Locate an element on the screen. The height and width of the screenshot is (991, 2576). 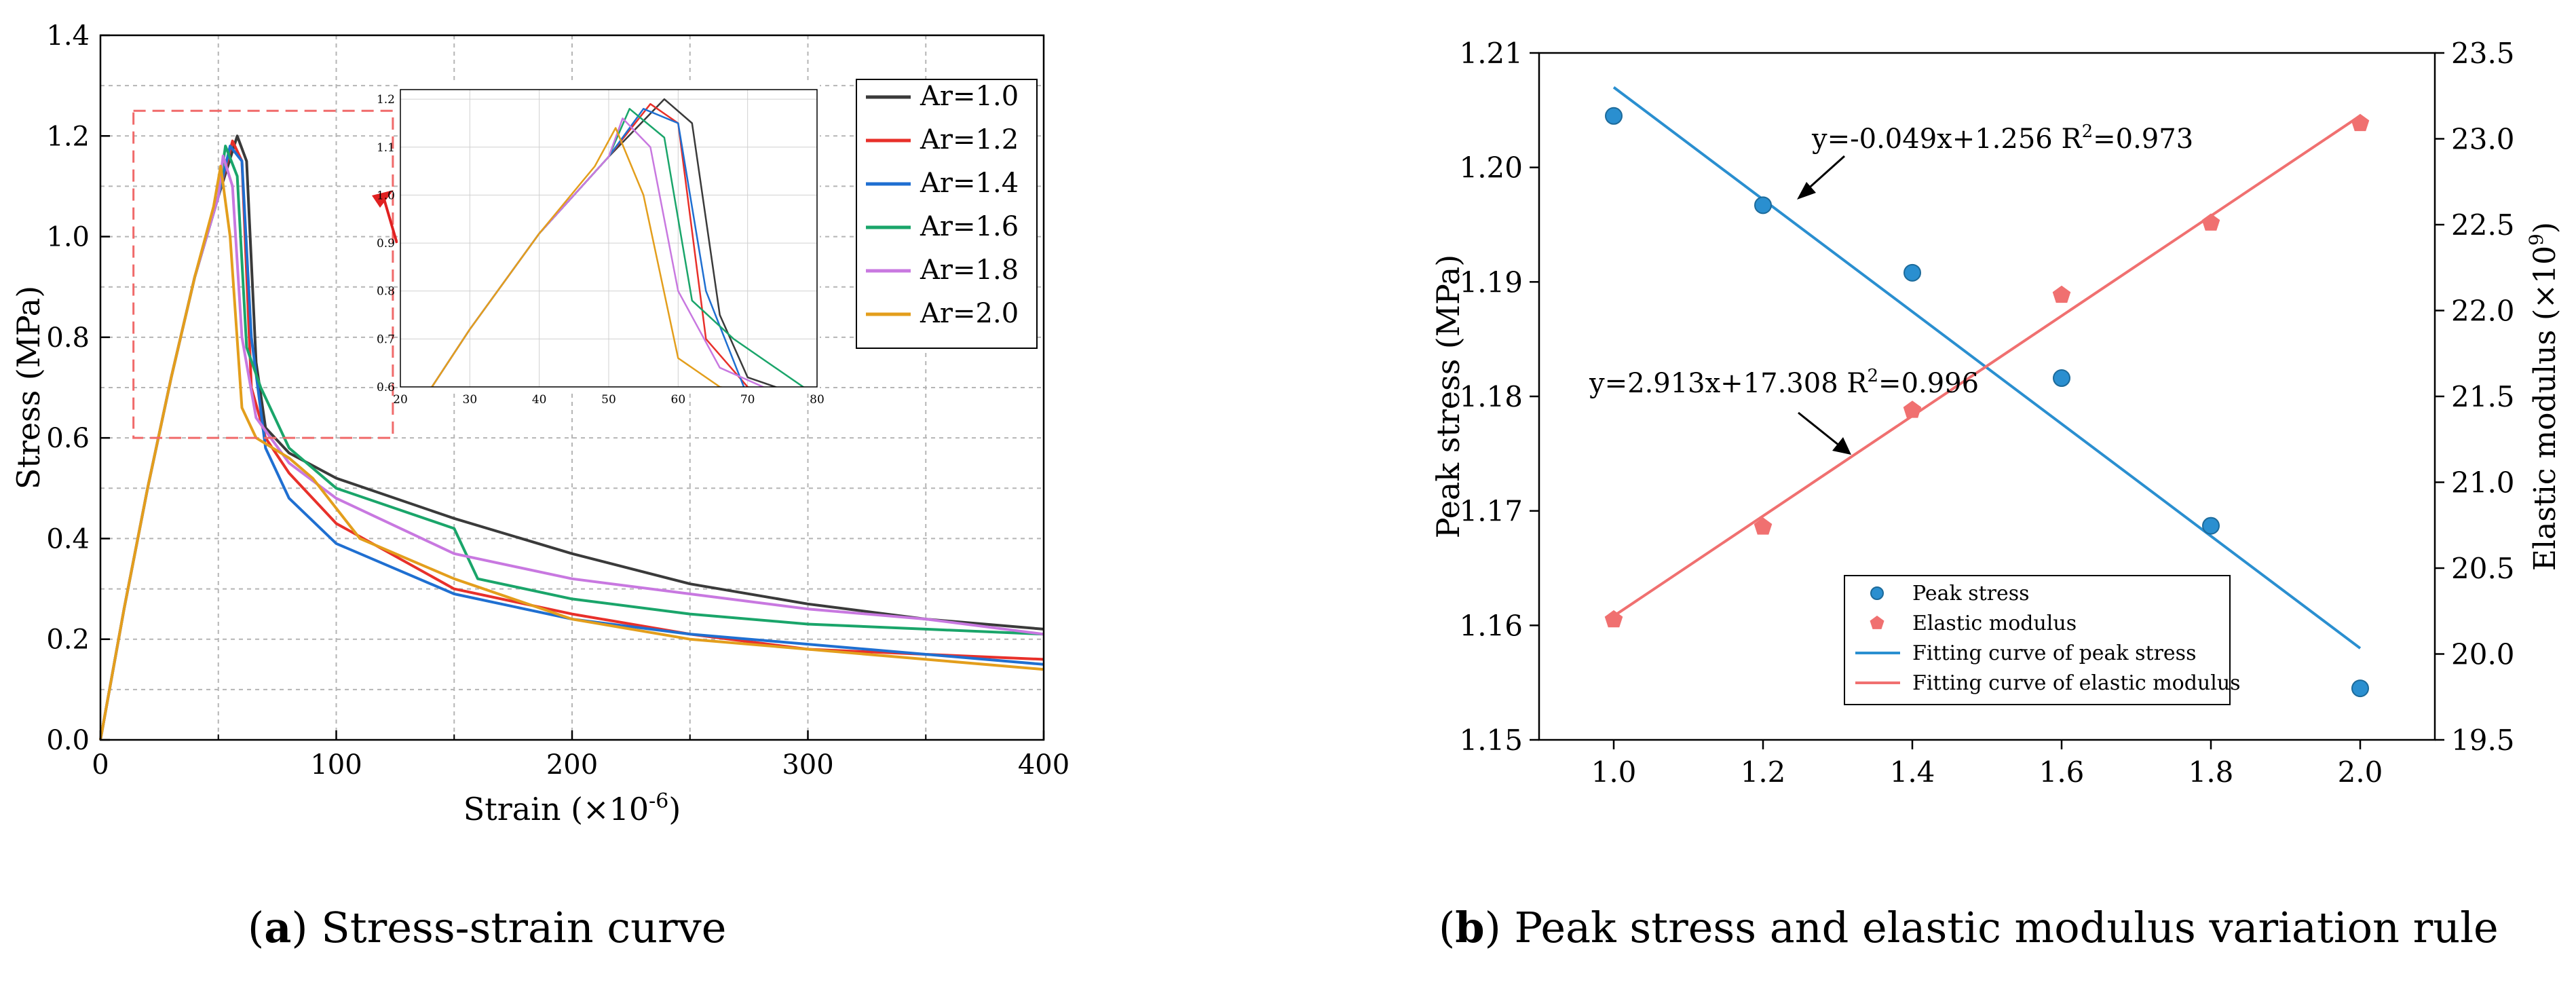
legend-label-6: Ar=2.0 is located at coordinates (970, 313).